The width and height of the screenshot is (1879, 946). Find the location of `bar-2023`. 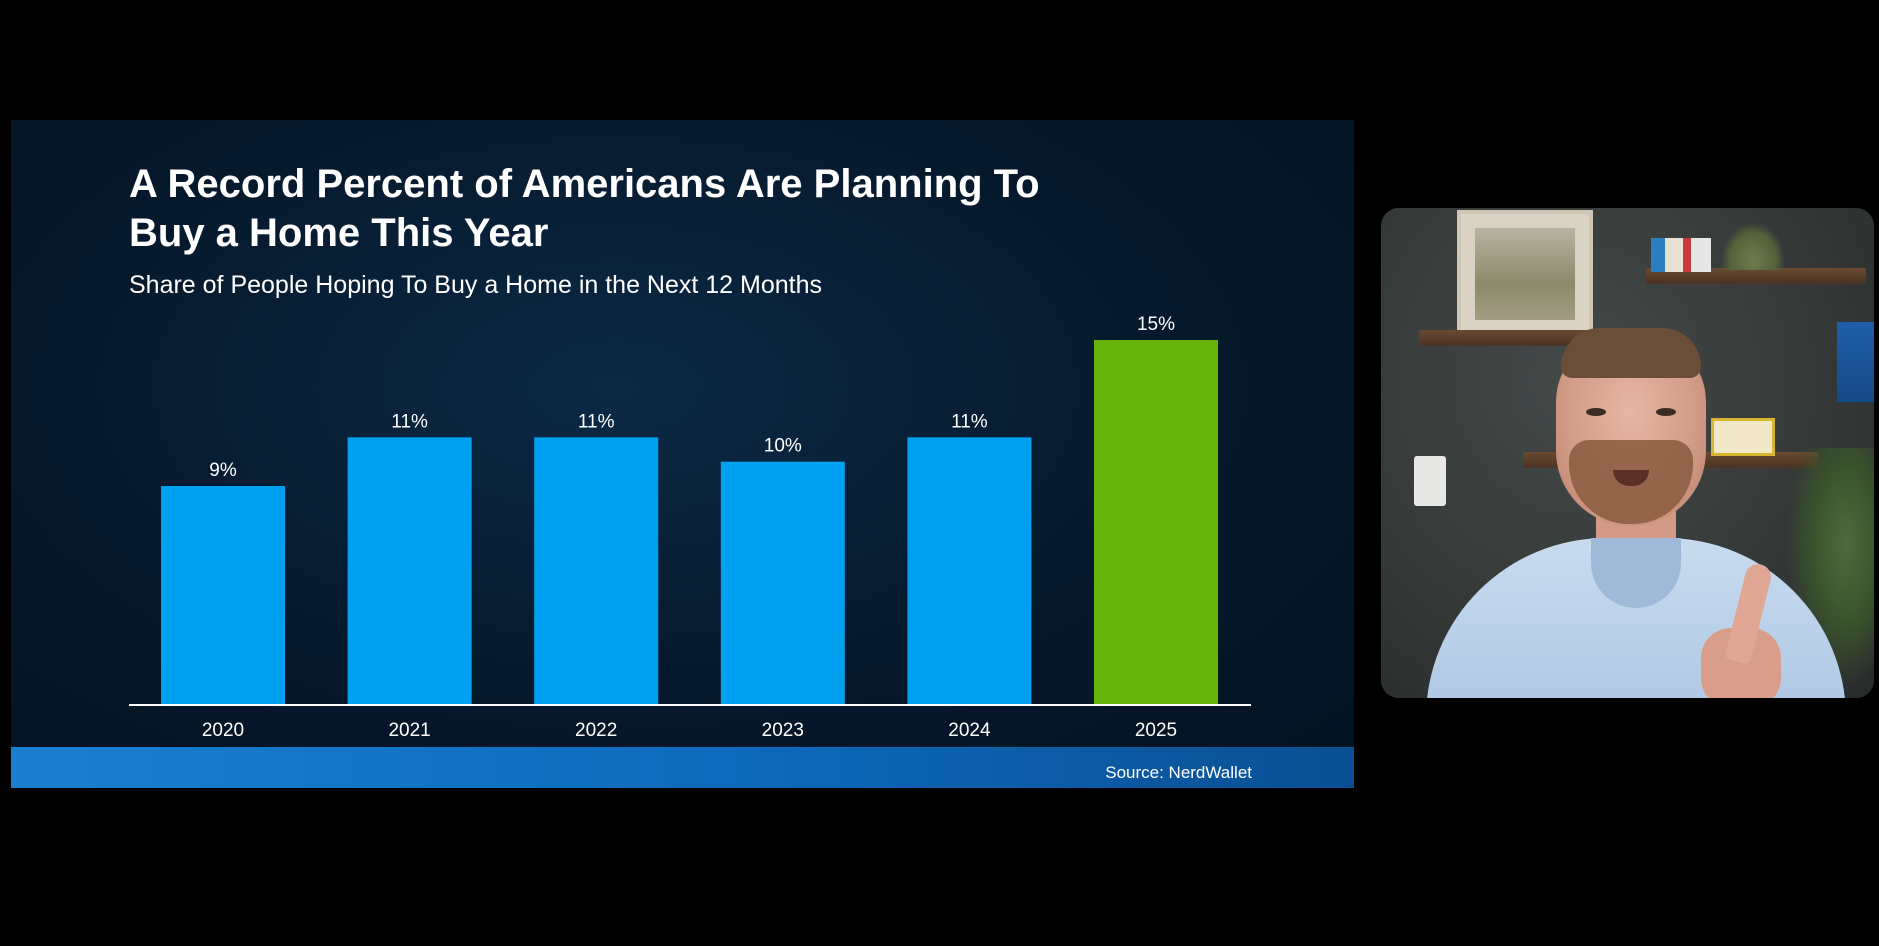

bar-2023 is located at coordinates (782, 583).